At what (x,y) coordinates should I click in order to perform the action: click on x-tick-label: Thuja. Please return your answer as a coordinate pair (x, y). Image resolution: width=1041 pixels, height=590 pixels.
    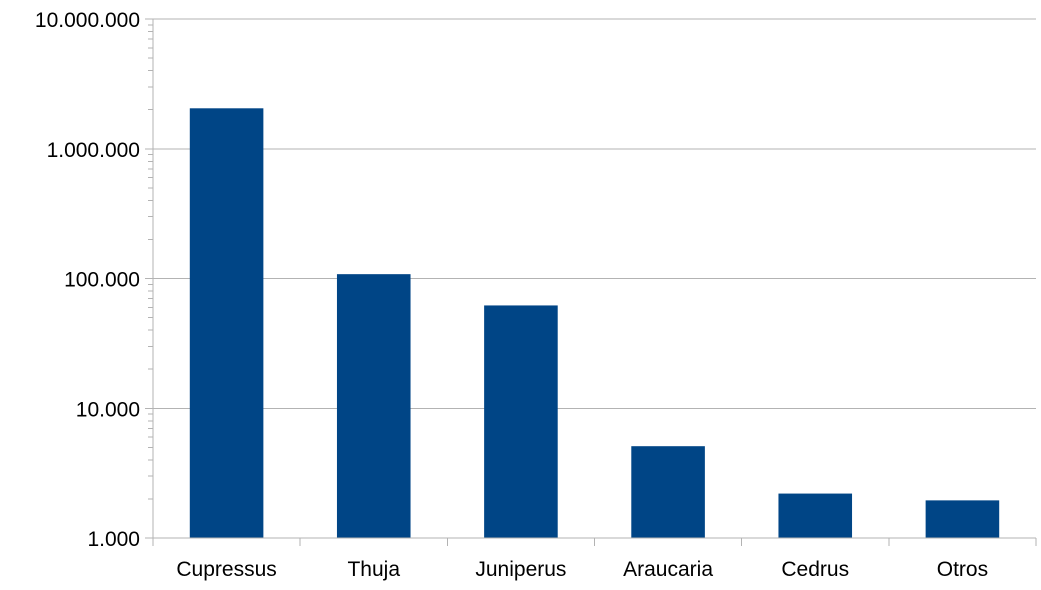
    Looking at the image, I should click on (373, 569).